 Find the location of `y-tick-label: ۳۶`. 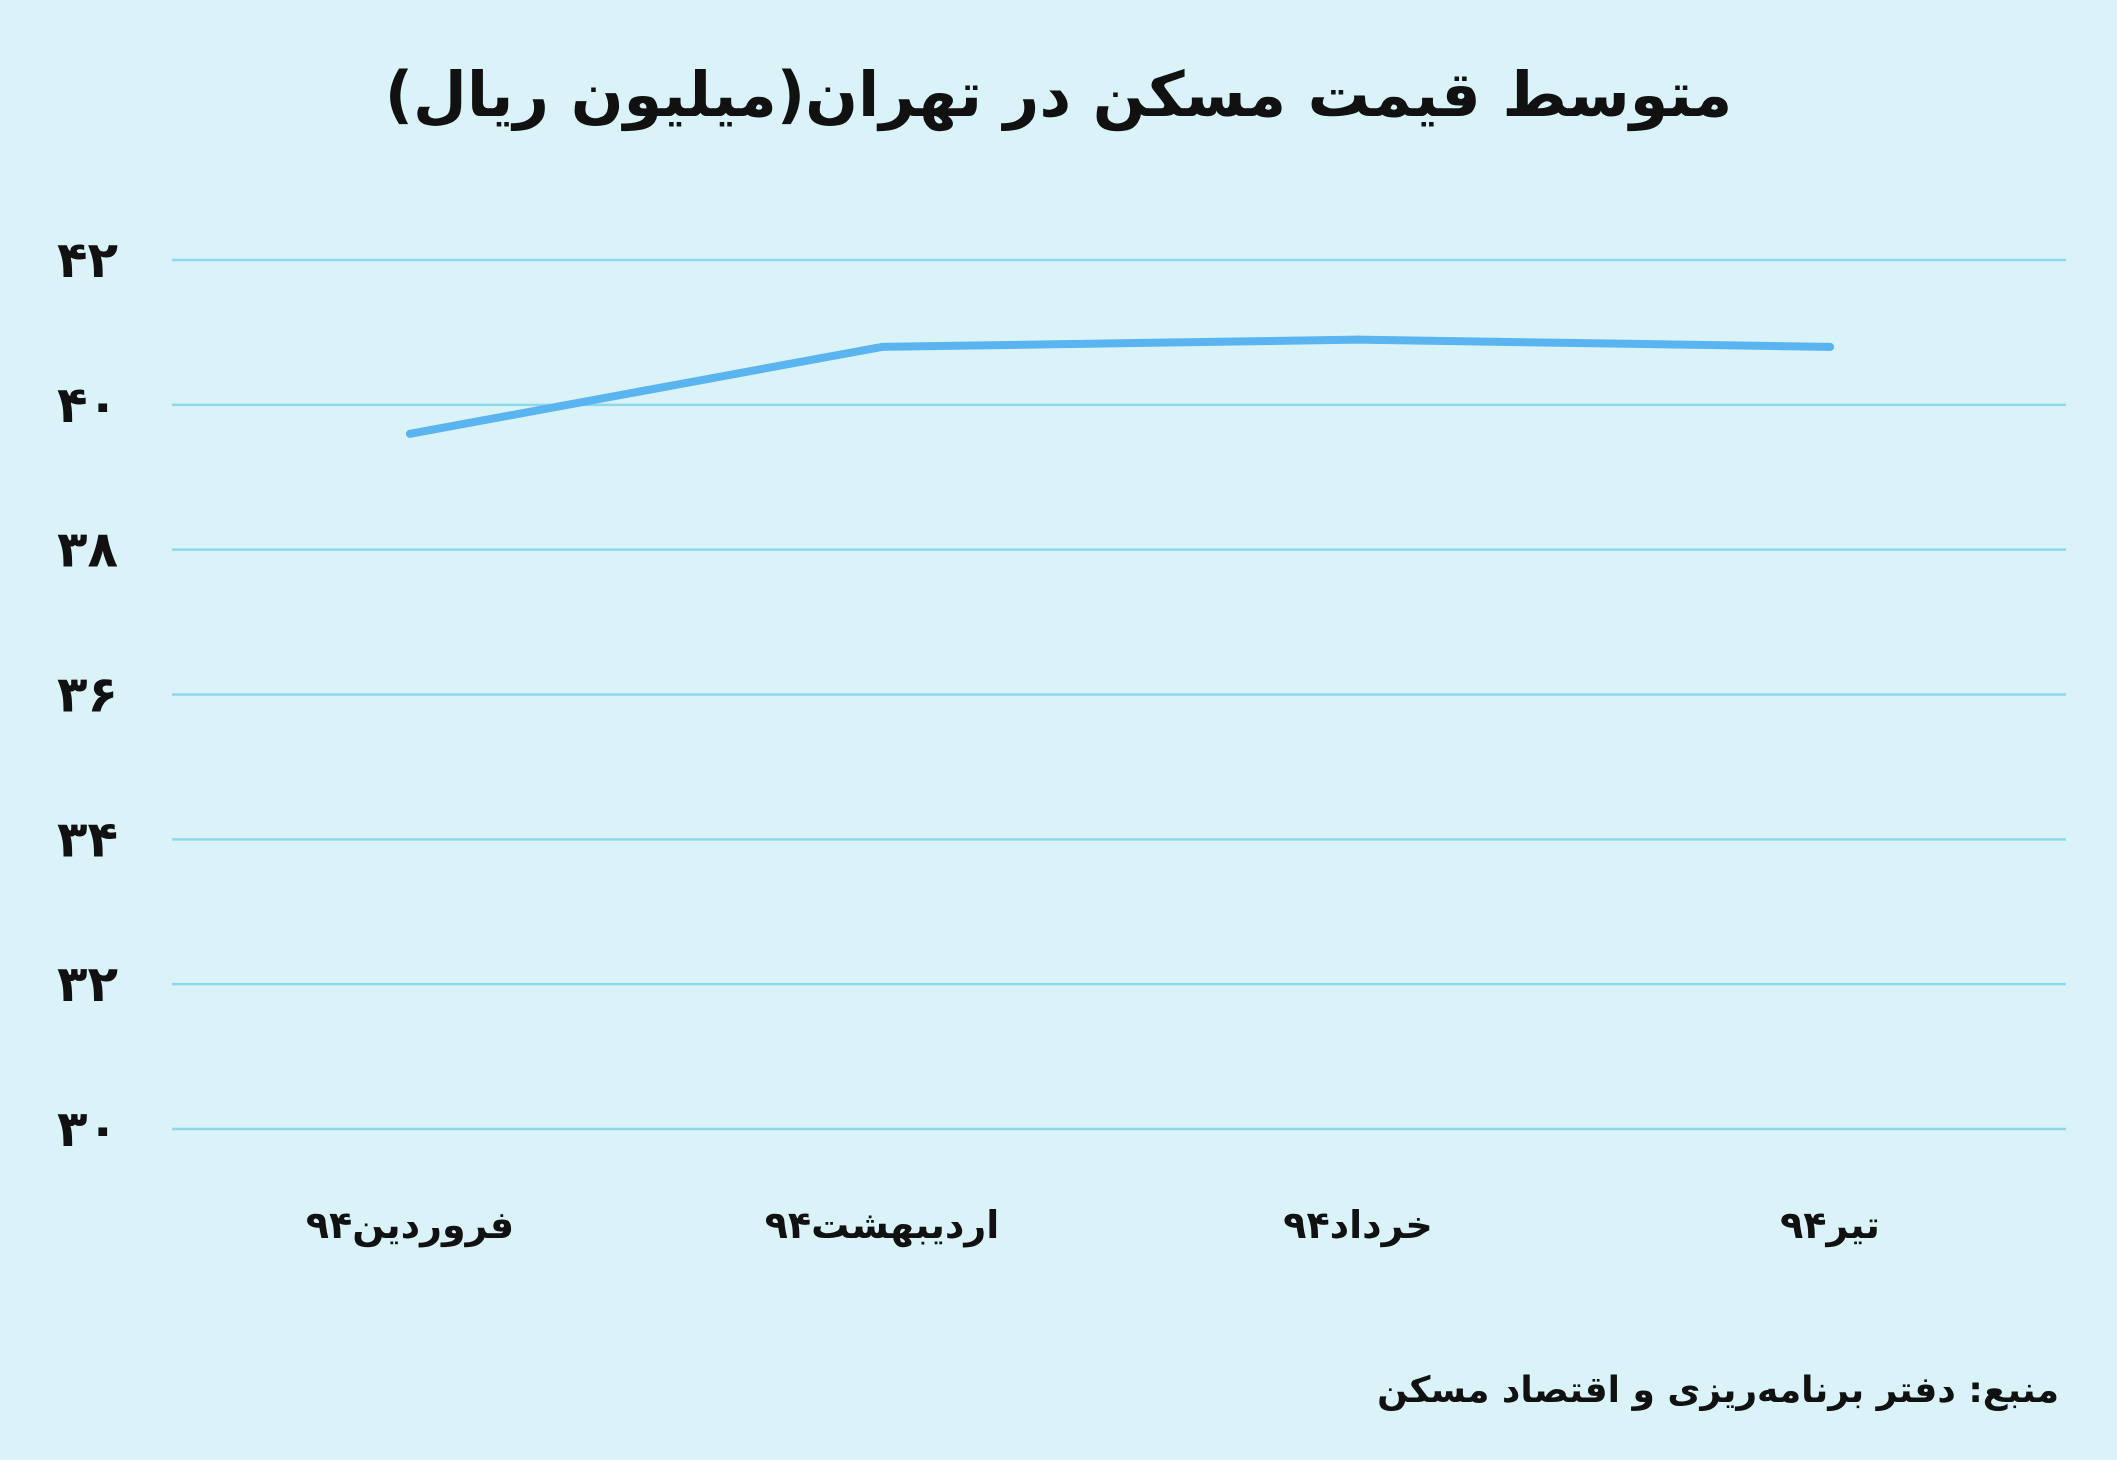

y-tick-label: ۳۶ is located at coordinates (87, 695).